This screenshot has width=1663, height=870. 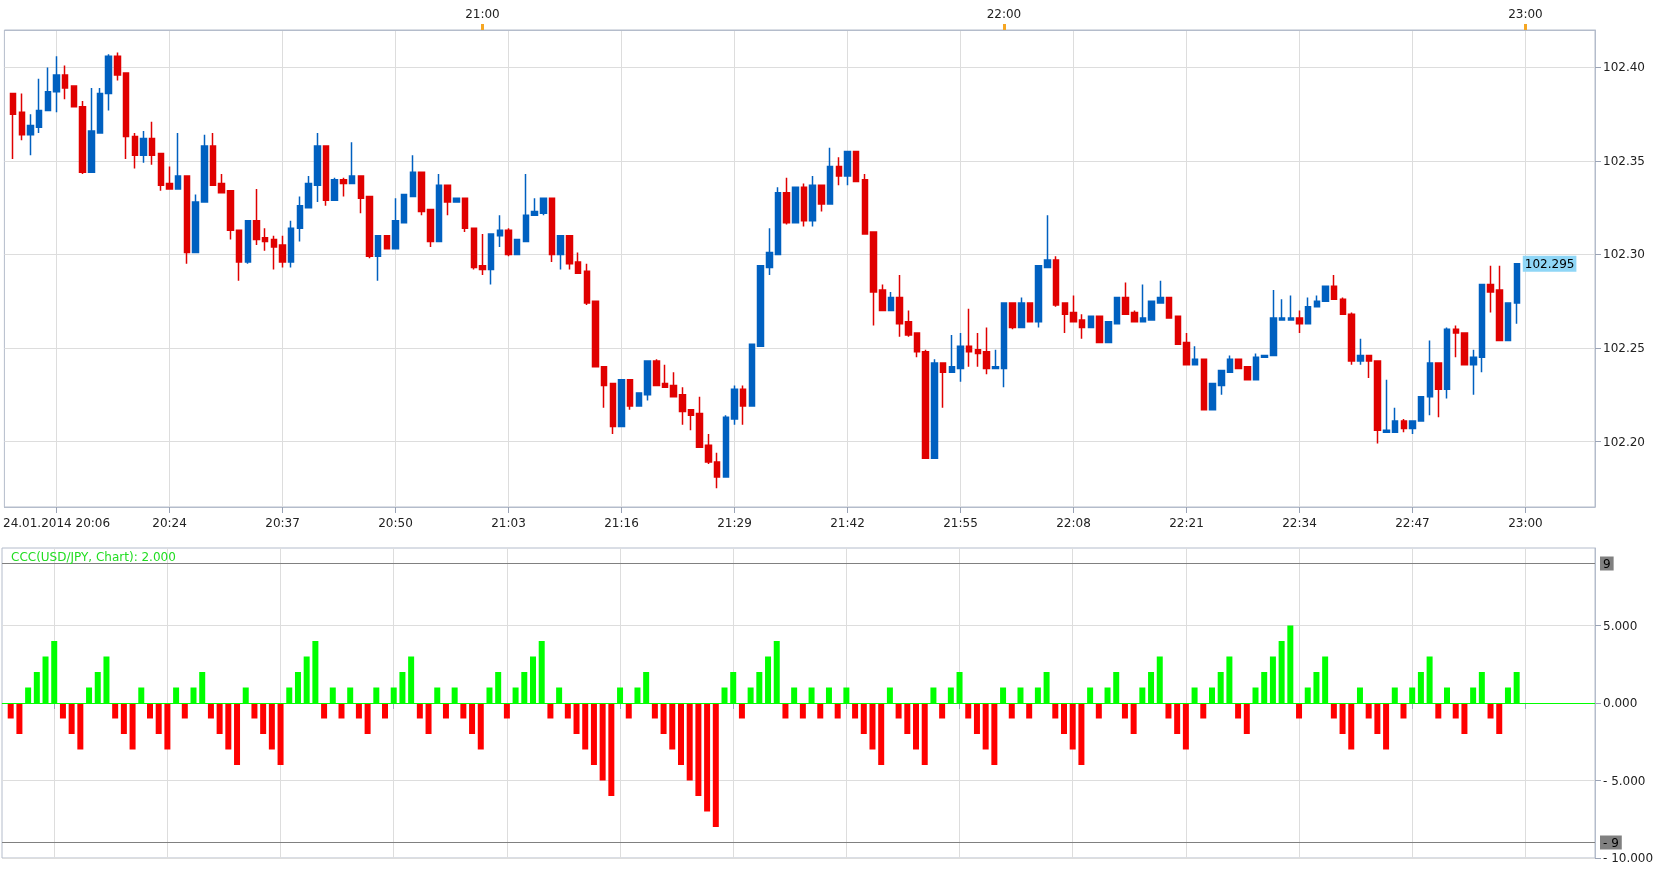 What do you see at coordinates (1525, 14) in the screenshot?
I see `x2-tick-label: 23:00` at bounding box center [1525, 14].